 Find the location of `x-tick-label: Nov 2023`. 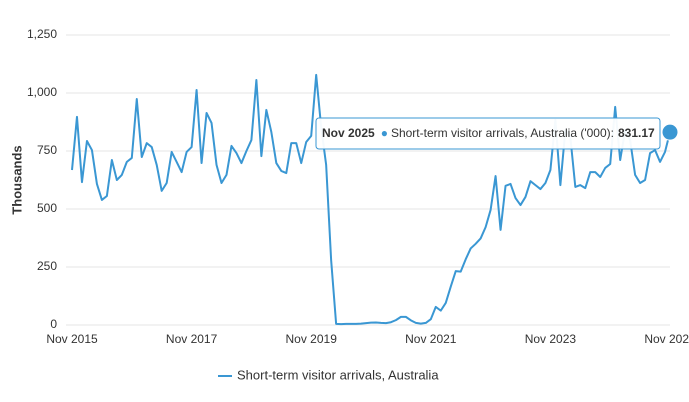

x-tick-label: Nov 2023 is located at coordinates (551, 339).